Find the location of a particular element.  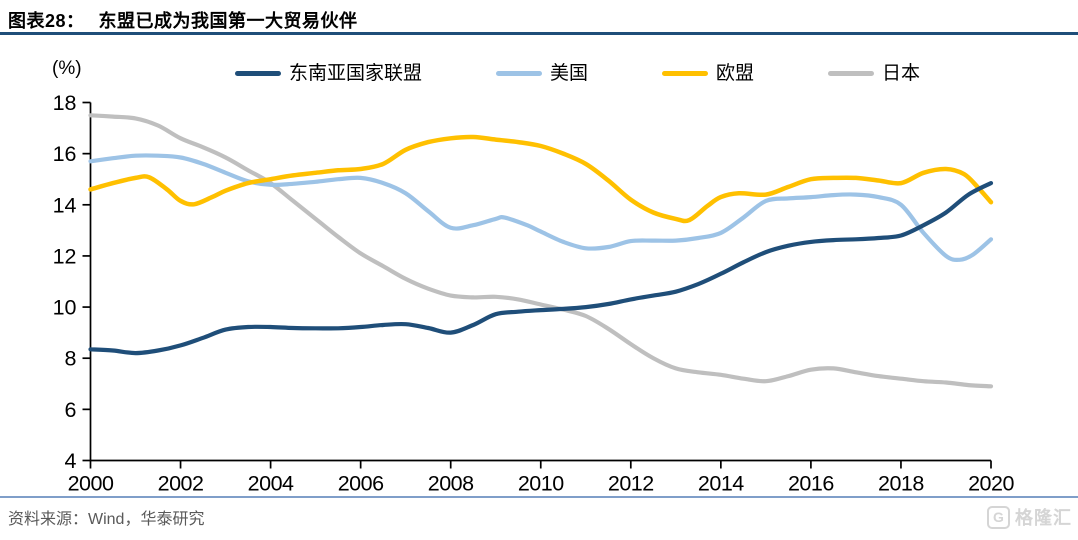

y-tick-label: 14 is located at coordinates (65, 205).